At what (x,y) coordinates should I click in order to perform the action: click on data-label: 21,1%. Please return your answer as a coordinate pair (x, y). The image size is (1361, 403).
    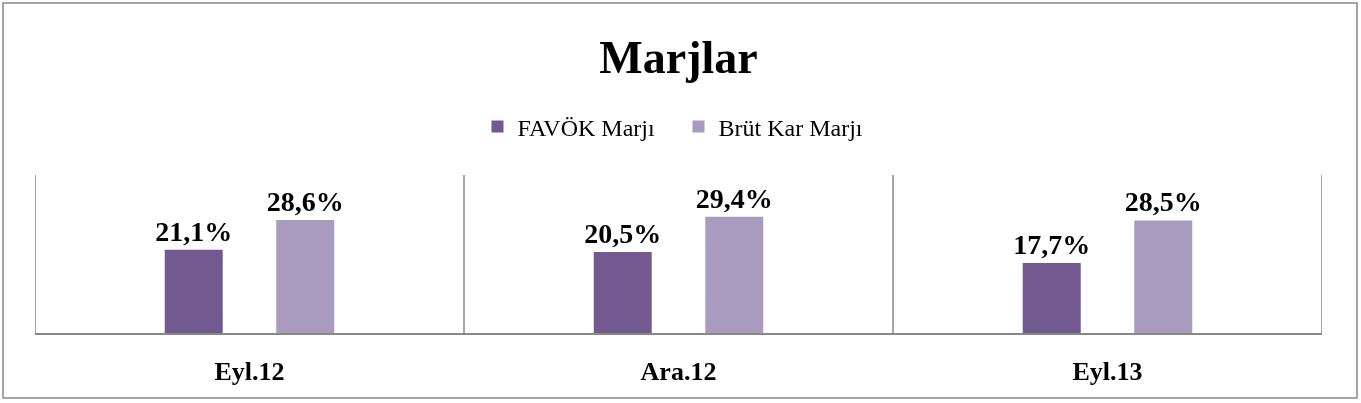
    Looking at the image, I should click on (194, 231).